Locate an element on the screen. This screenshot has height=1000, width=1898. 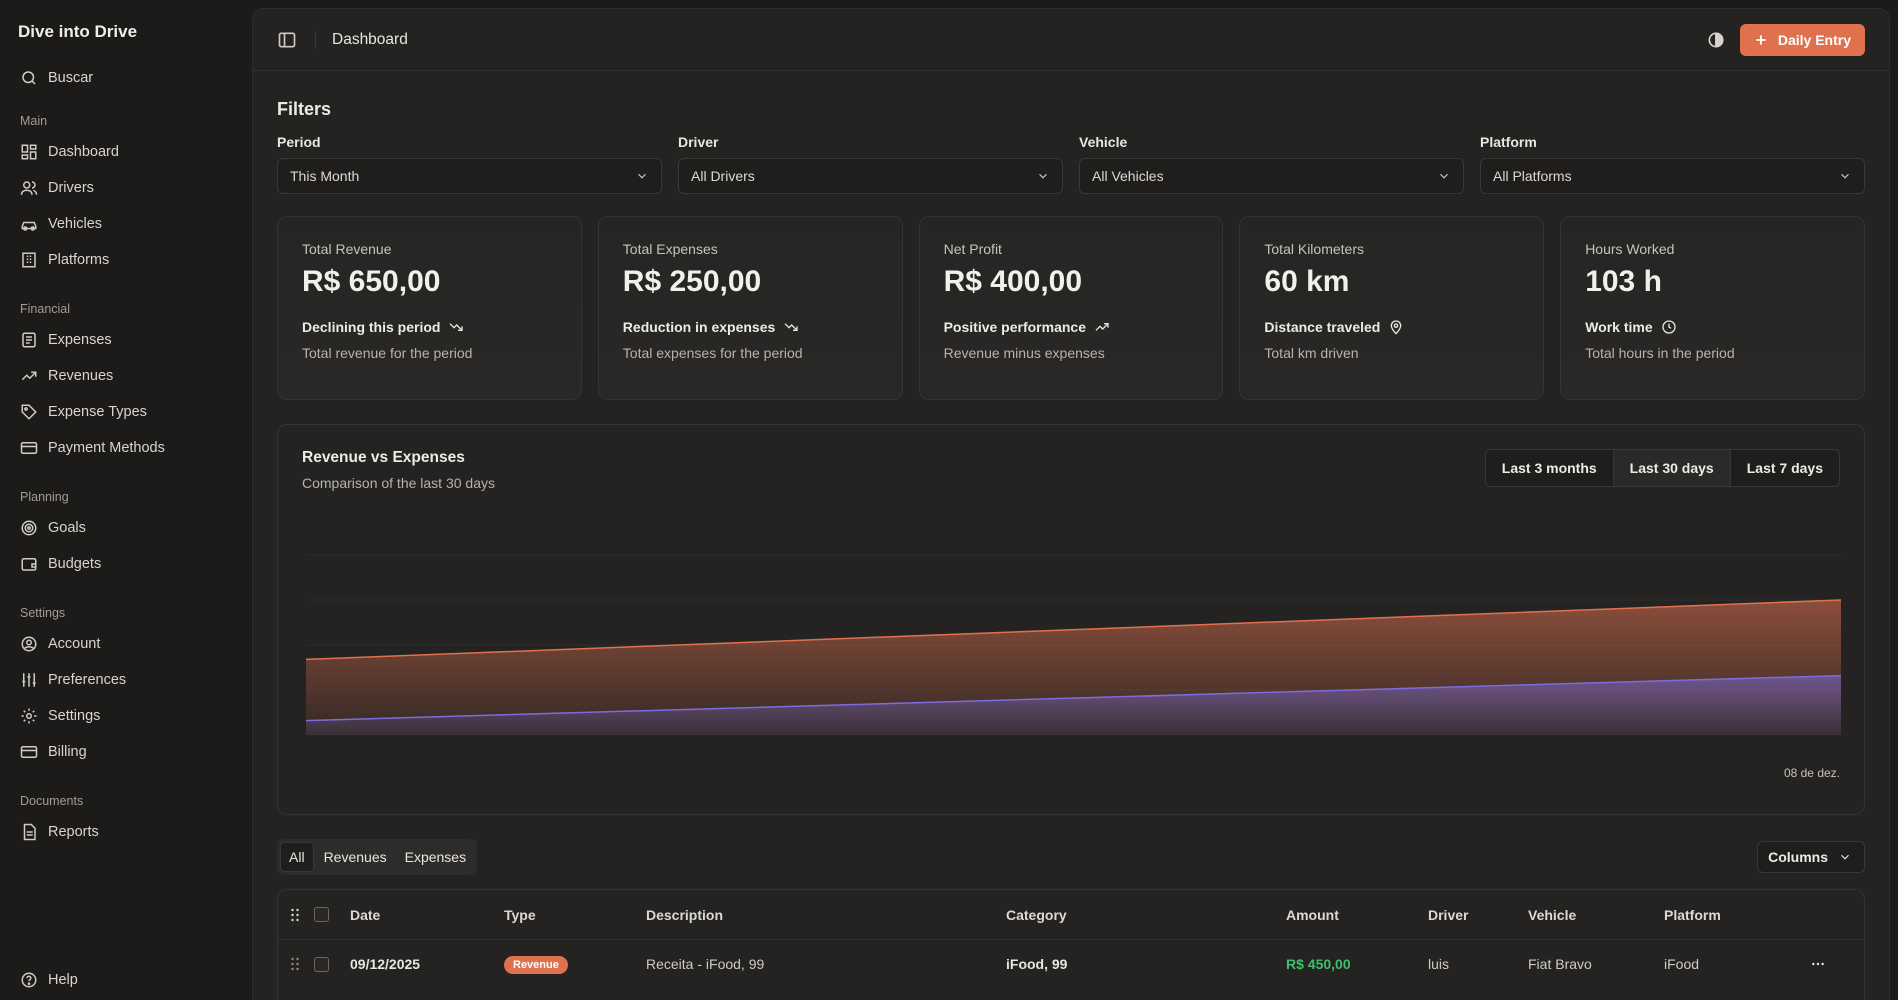
sidebar-item-label: Dashboard is located at coordinates (83, 152).